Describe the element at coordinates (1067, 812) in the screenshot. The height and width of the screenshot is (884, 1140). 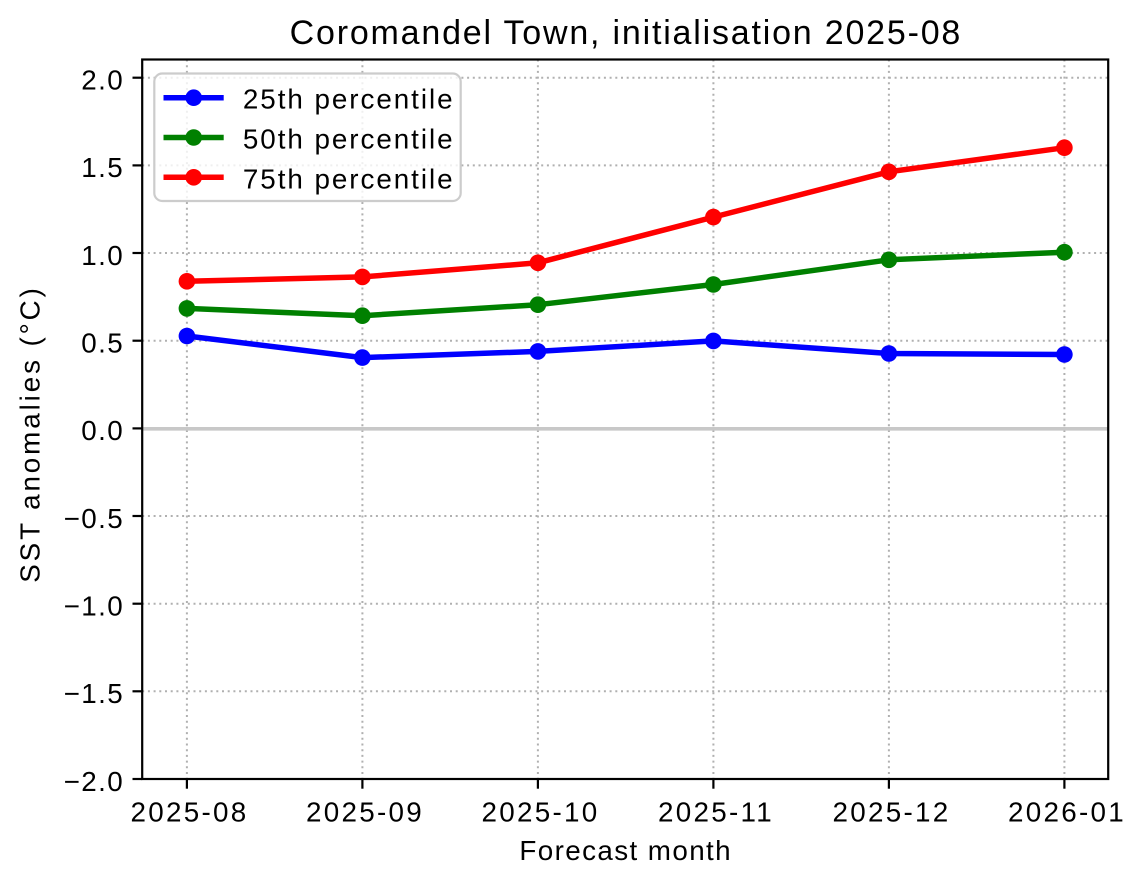
I see `svg-text: 2026-01` at that location.